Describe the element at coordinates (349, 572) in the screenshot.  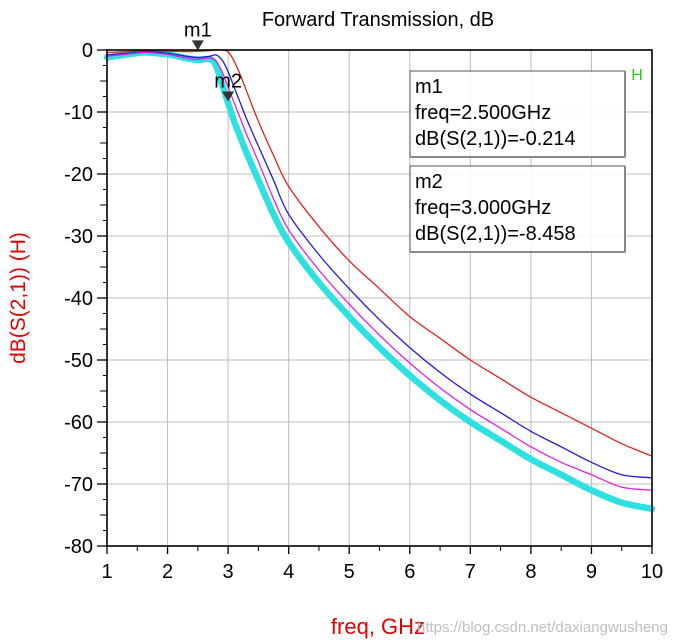
I see `x-tick-label-5: 5` at that location.